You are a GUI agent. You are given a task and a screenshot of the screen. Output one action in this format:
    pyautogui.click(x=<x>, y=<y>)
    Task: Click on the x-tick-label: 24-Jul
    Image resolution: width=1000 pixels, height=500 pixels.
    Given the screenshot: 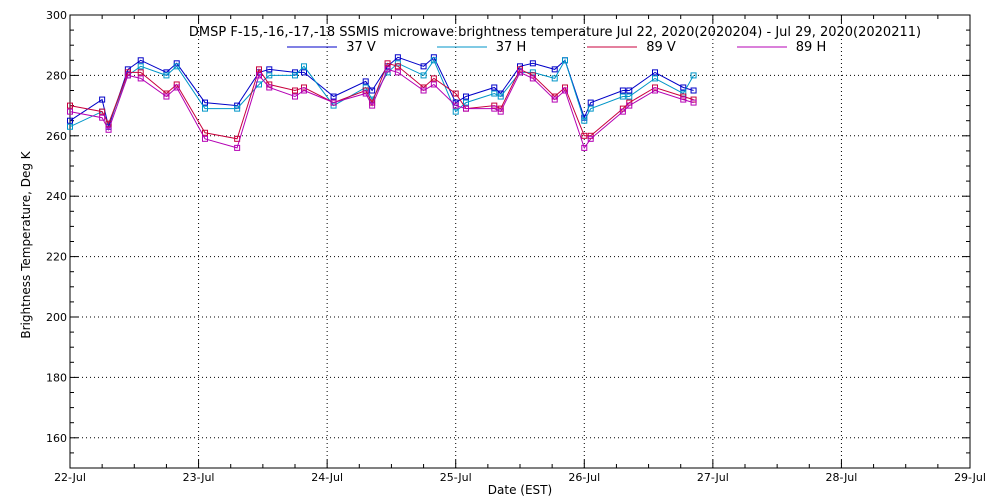 What is the action you would take?
    pyautogui.click(x=327, y=477)
    